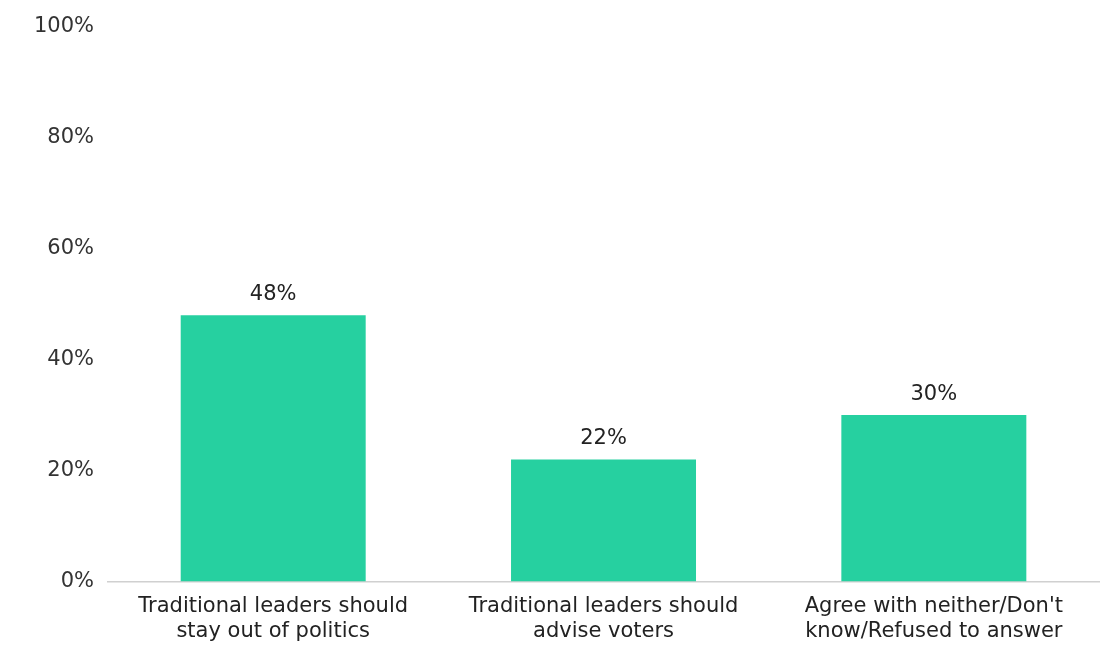  I want to click on data-label: 30%, so click(934, 393).